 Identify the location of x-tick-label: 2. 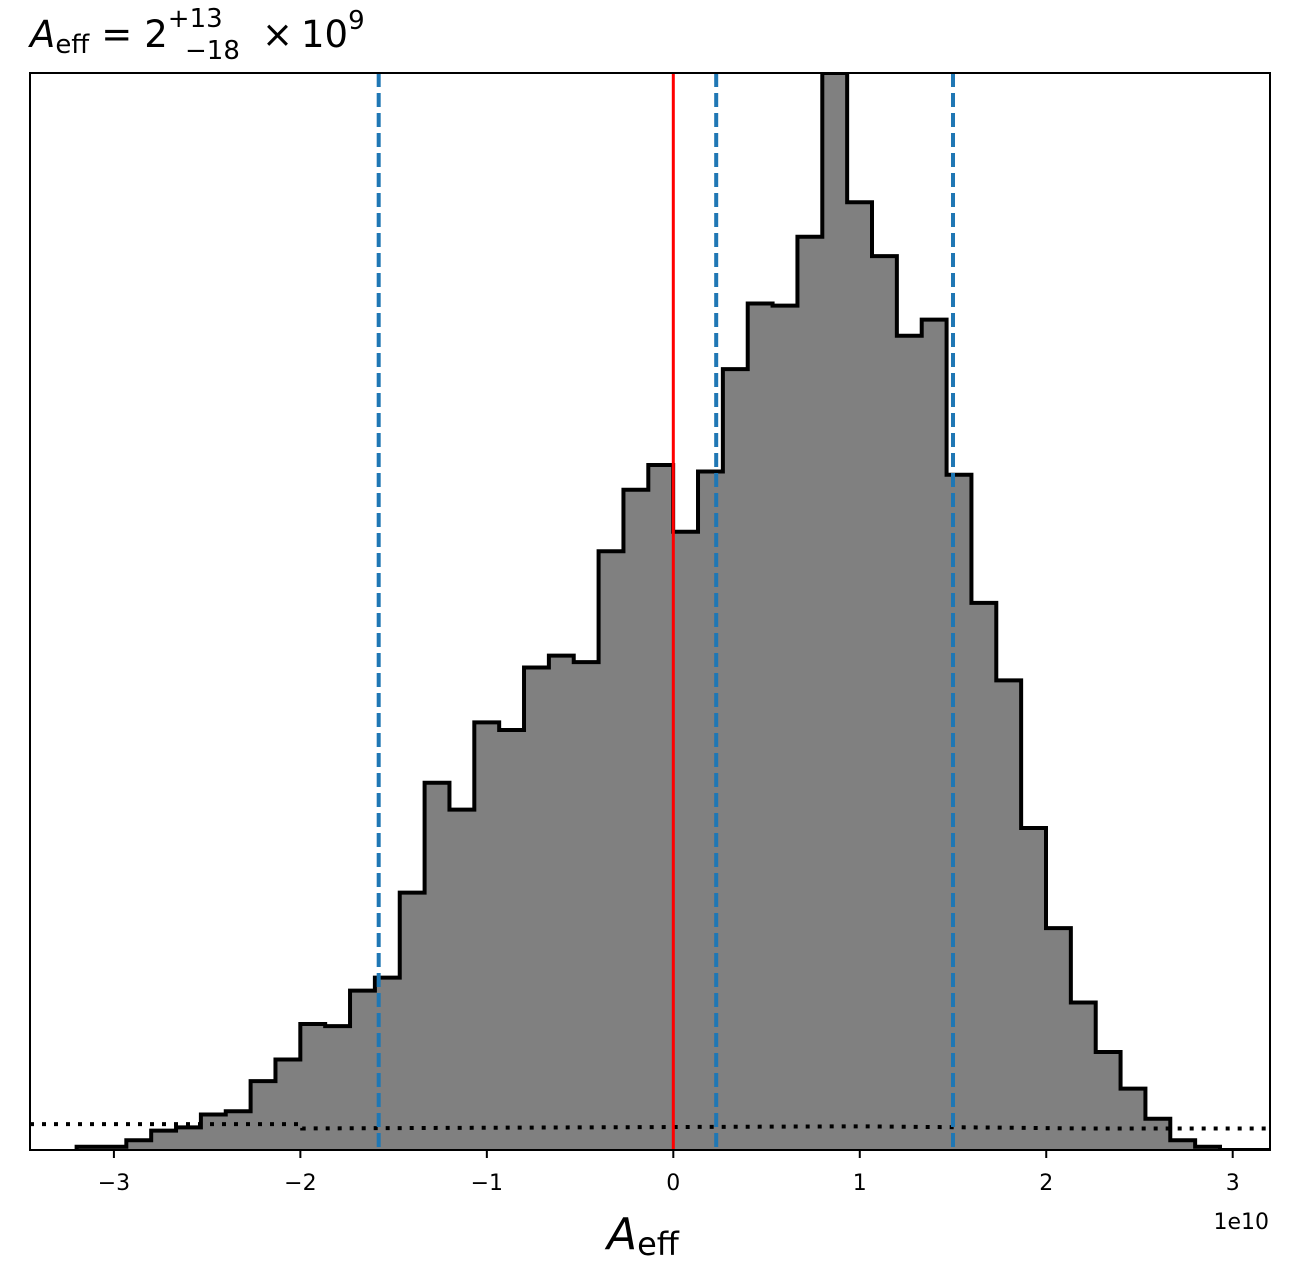
(1046, 1183).